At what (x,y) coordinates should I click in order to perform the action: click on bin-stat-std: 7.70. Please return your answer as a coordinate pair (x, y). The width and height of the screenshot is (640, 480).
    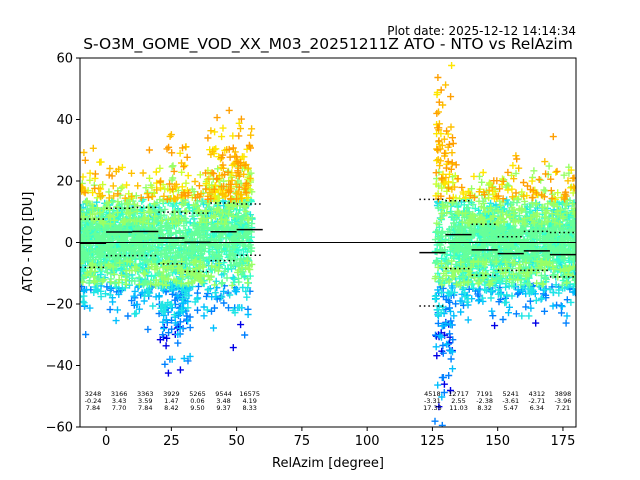
    Looking at the image, I should click on (119, 408).